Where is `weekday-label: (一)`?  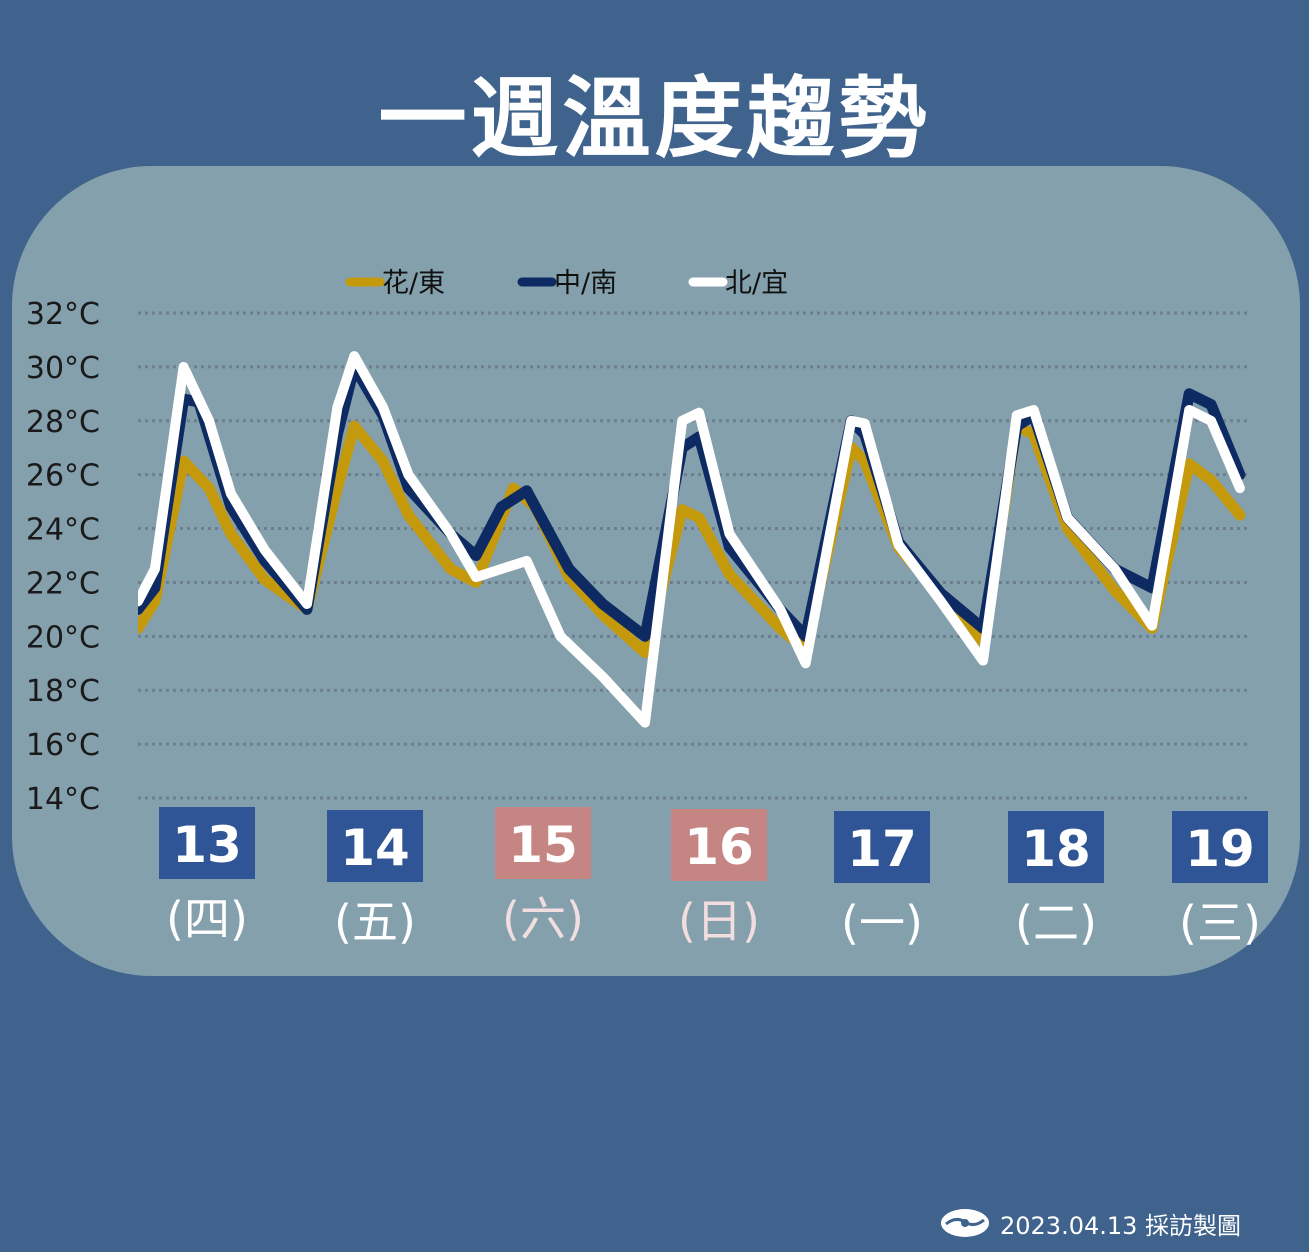 weekday-label: (一) is located at coordinates (882, 923).